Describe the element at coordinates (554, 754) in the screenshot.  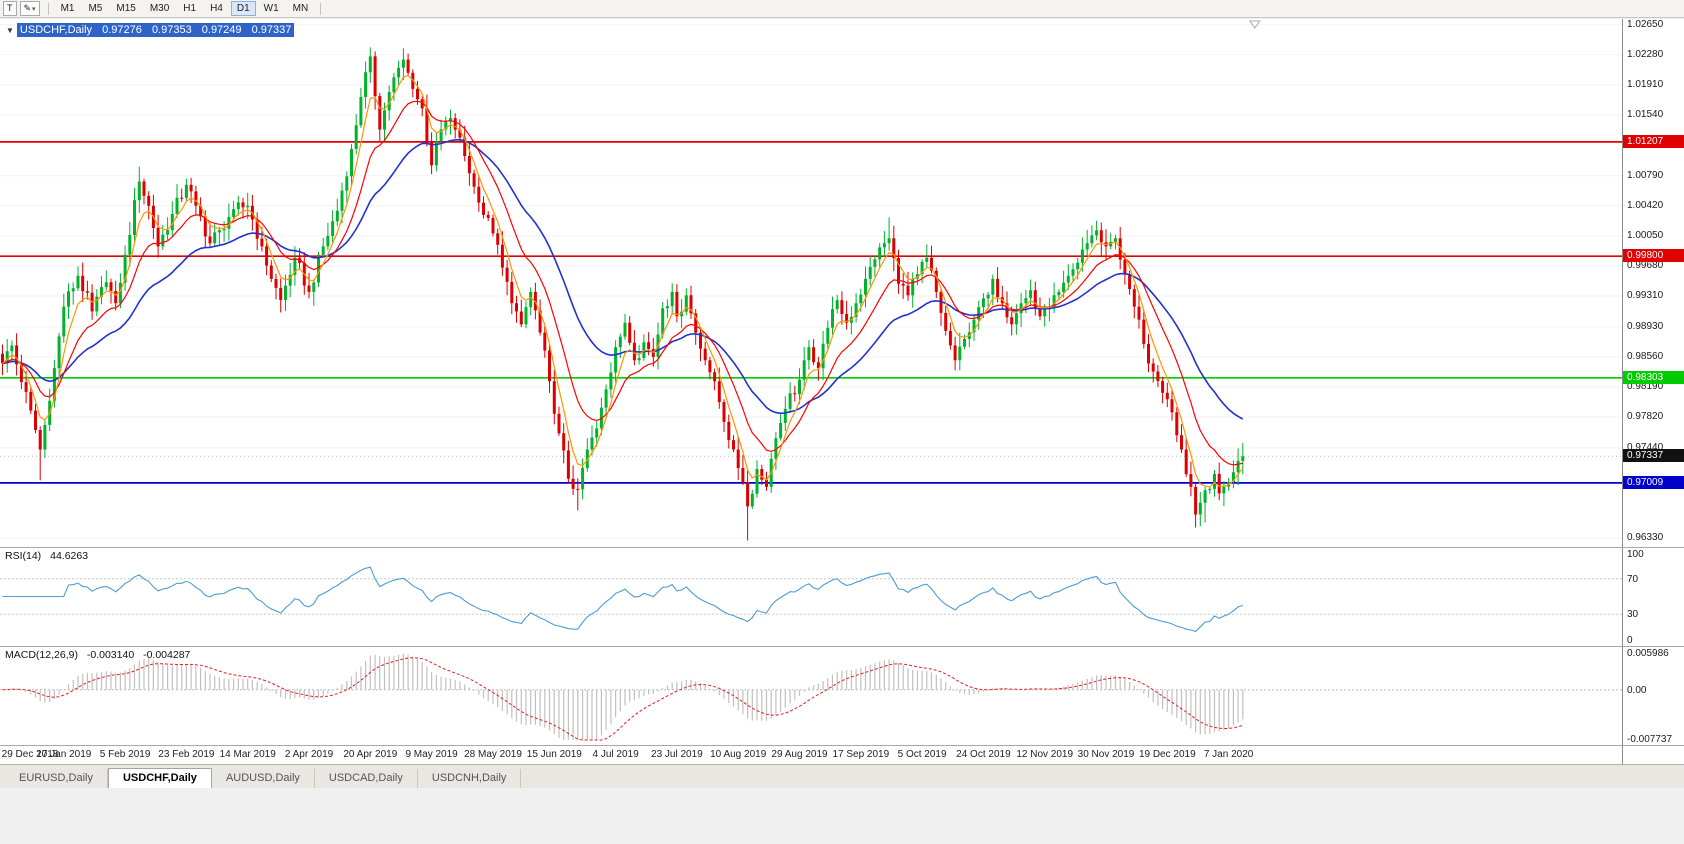
I see `date-label: 15 Jun 2019` at that location.